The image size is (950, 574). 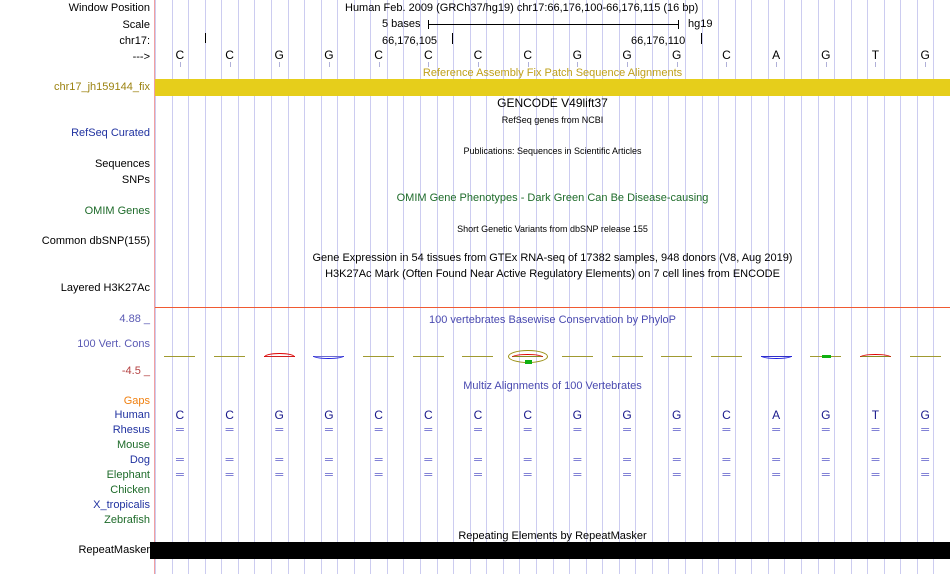 I want to click on track-title-multiz: Multiz Alignments of 100 Vertebrates, so click(x=552, y=386).